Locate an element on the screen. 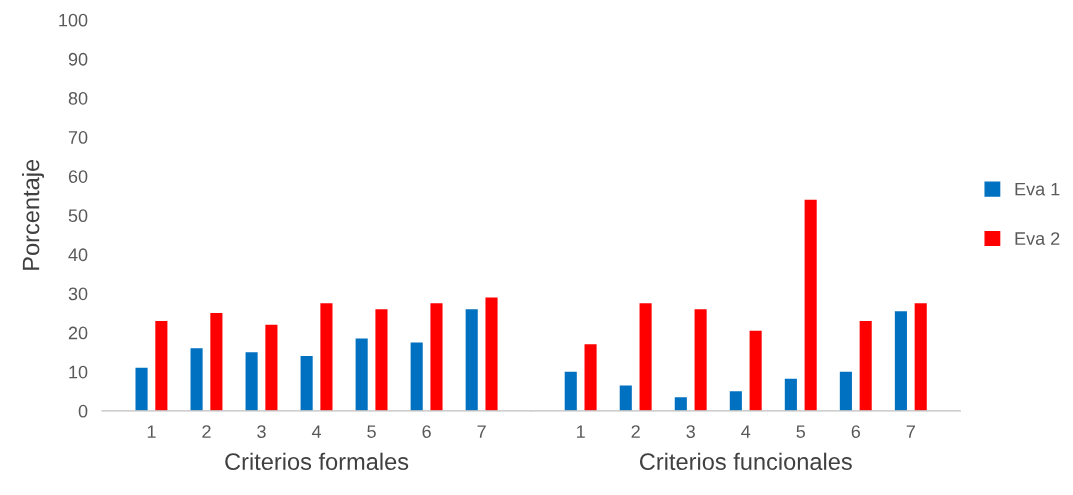 The width and height of the screenshot is (1073, 495). y-tick-label: 80 is located at coordinates (78, 98).